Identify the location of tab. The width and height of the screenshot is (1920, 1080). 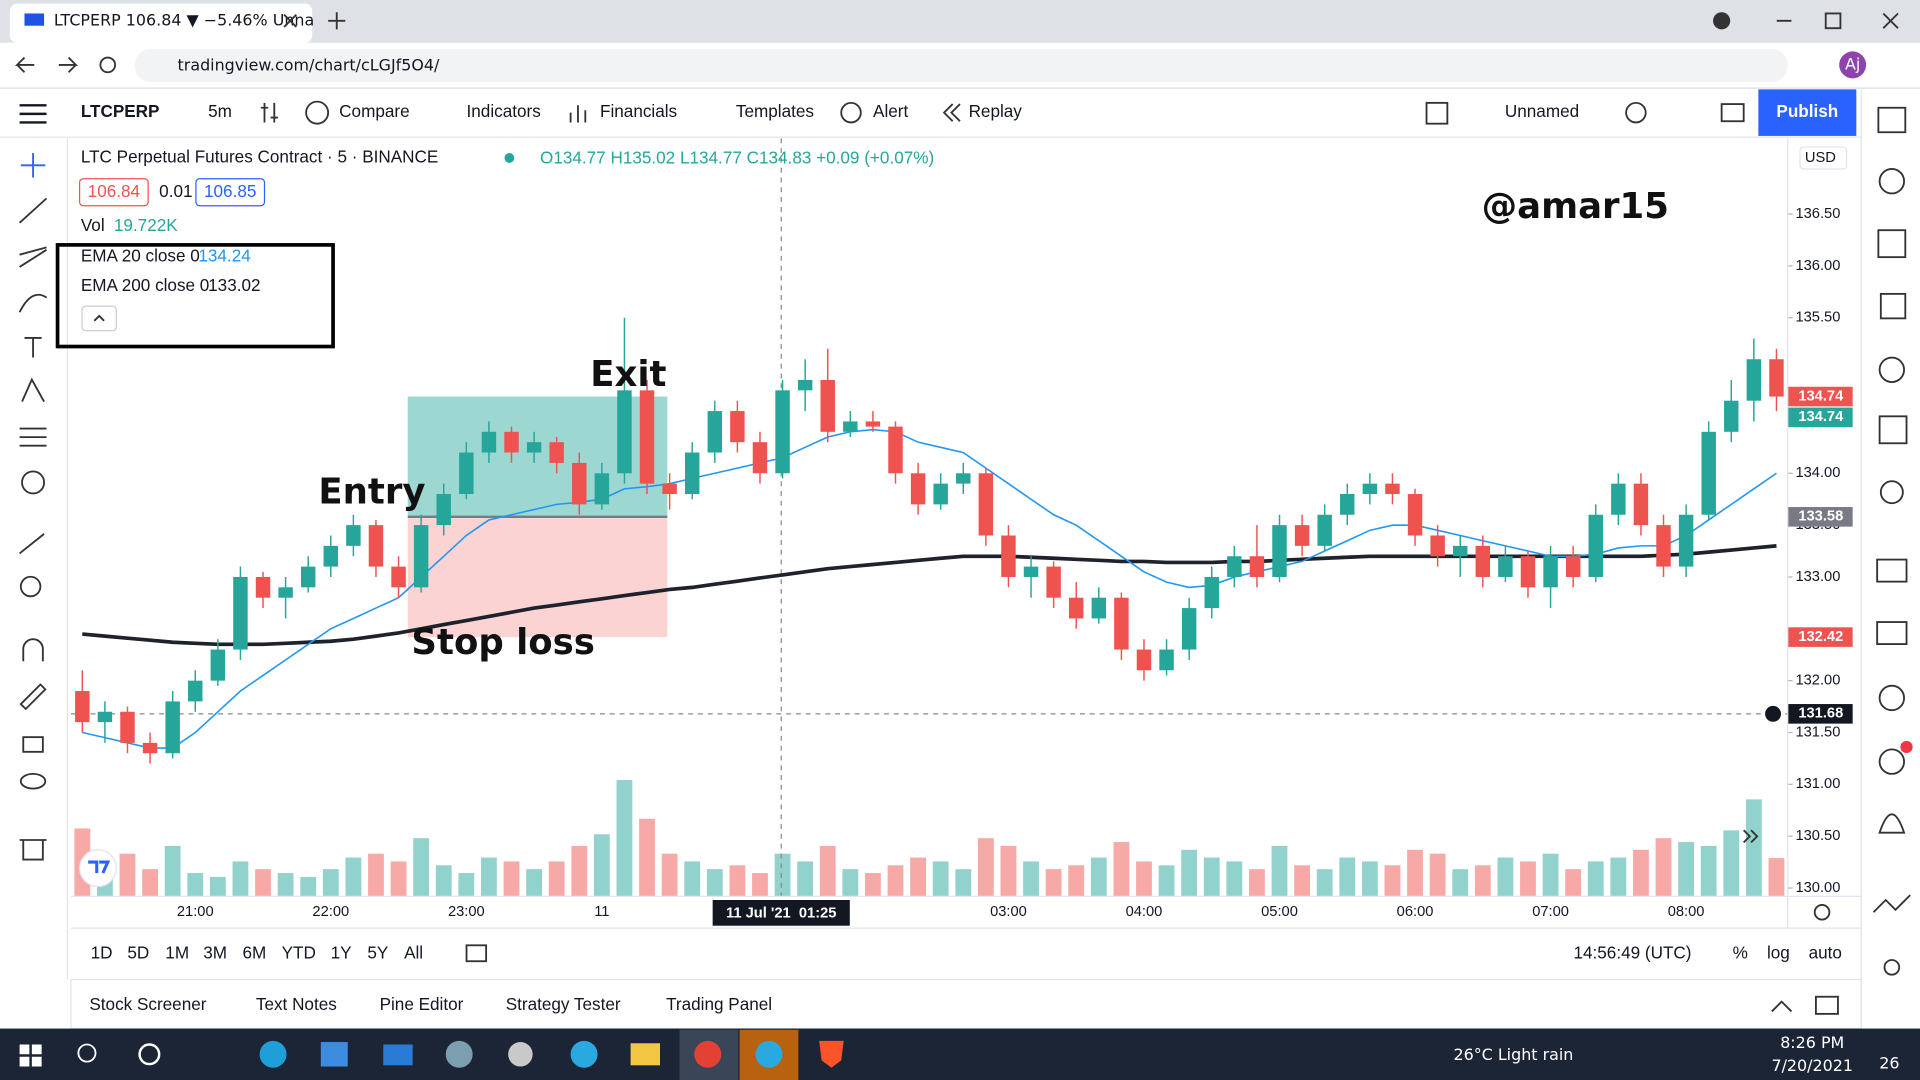
(161, 23).